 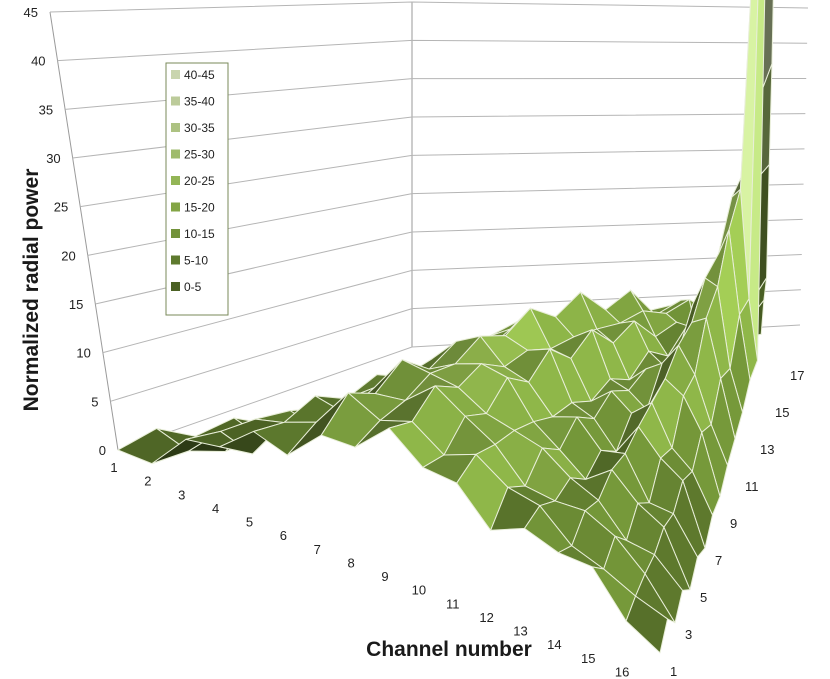 I want to click on y-axis-title: Normalized radial power, so click(x=31, y=290).